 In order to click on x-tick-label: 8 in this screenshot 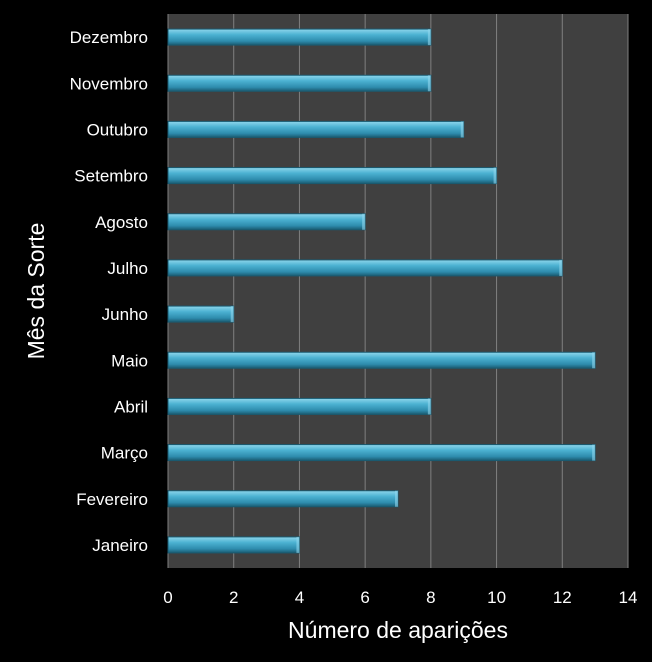, I will do `click(430, 597)`.